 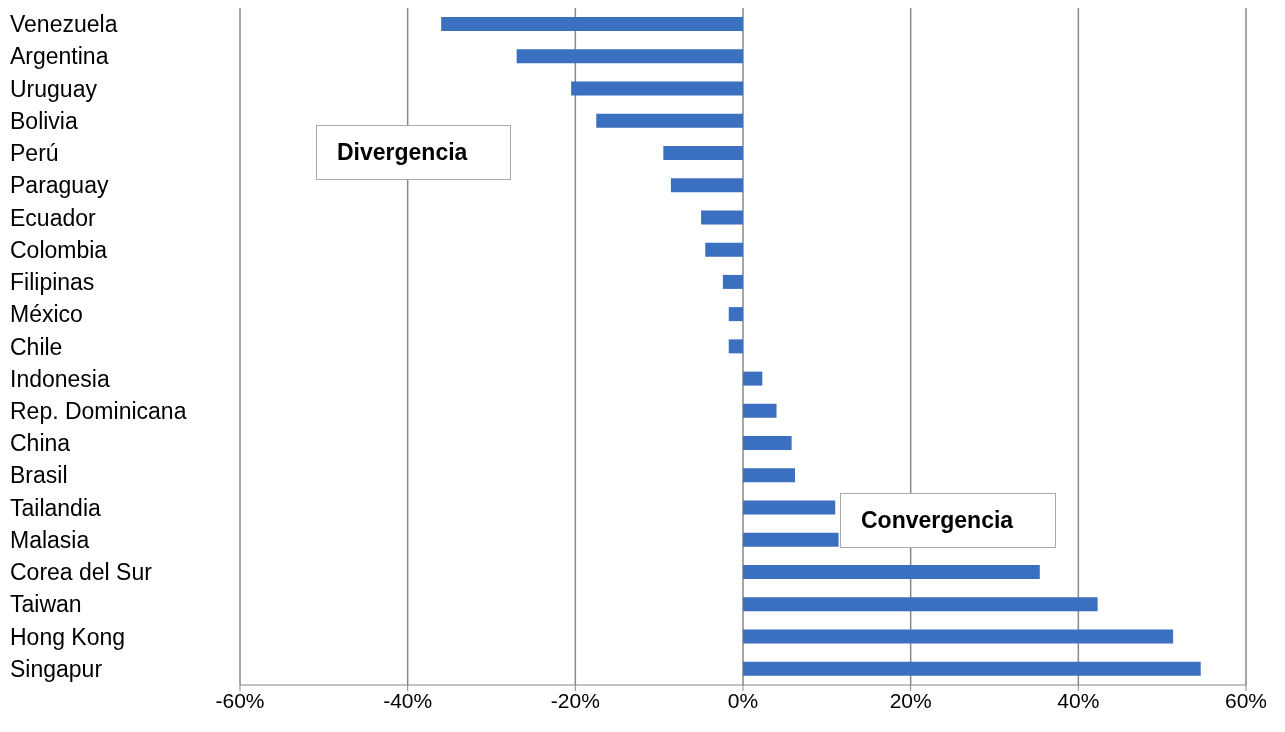 I want to click on x-tick-label: -40%, so click(x=408, y=700).